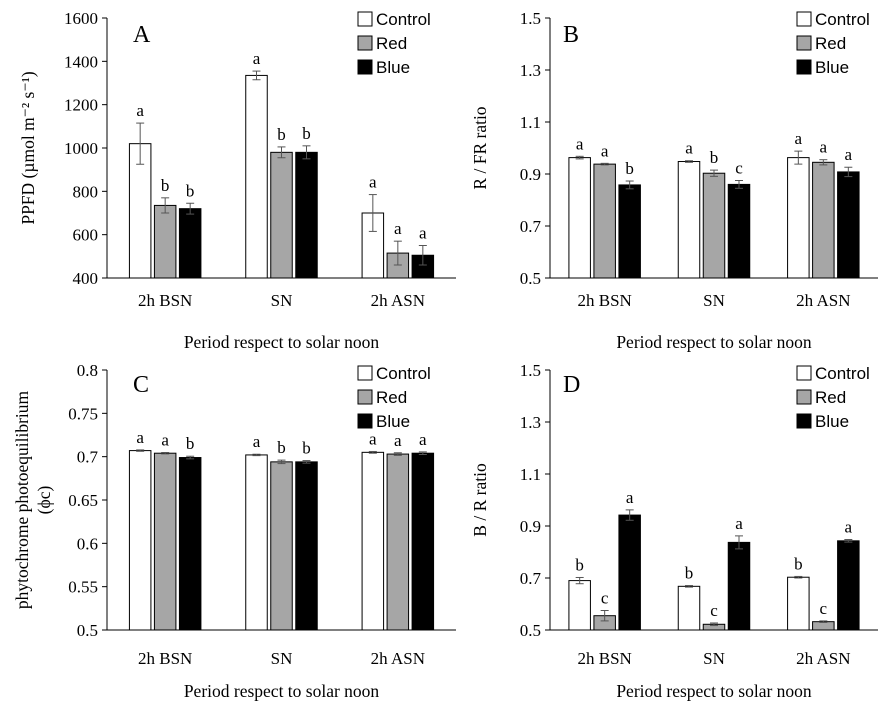  Describe the element at coordinates (394, 397) in the screenshot. I see `panel-c-legend: Control Red Blue` at that location.